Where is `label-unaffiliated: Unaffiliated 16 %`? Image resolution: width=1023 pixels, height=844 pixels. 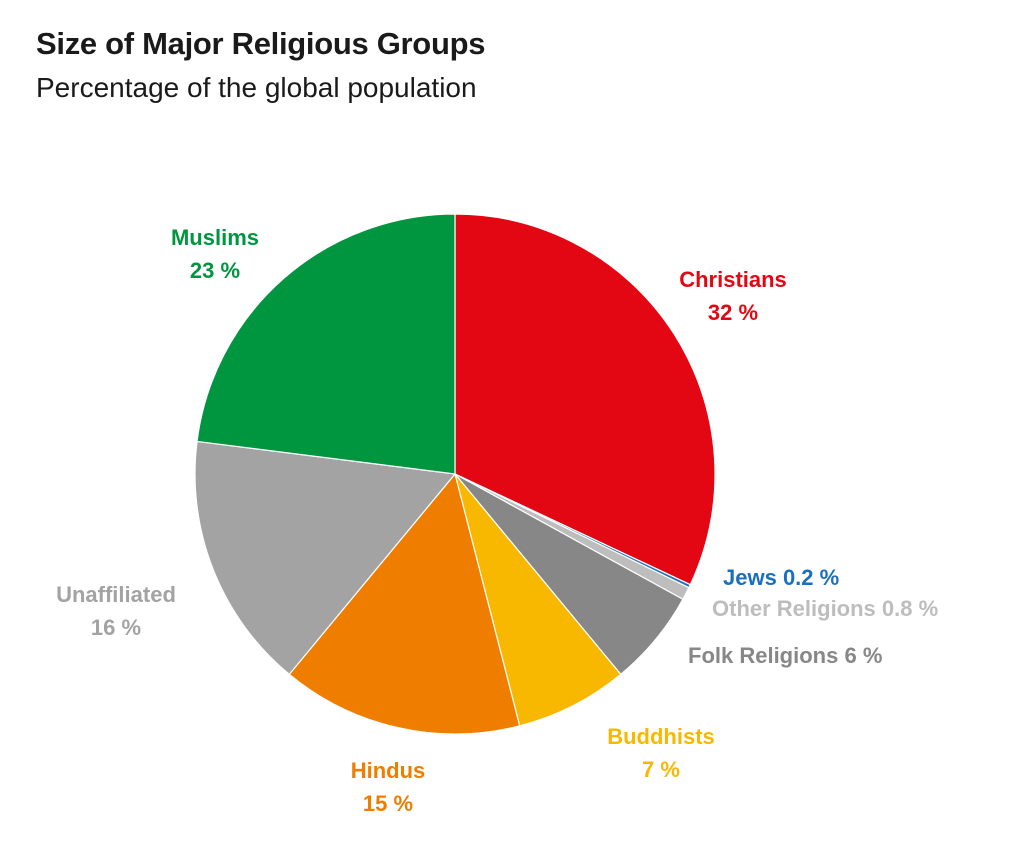 label-unaffiliated: Unaffiliated 16 % is located at coordinates (116, 611).